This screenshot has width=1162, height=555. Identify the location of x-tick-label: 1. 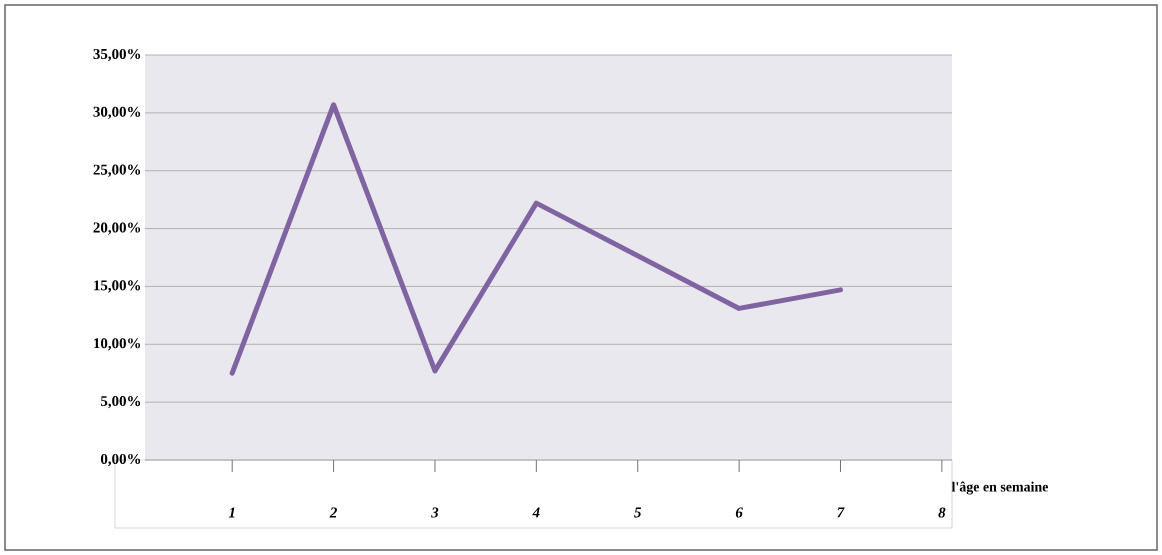
(231, 512).